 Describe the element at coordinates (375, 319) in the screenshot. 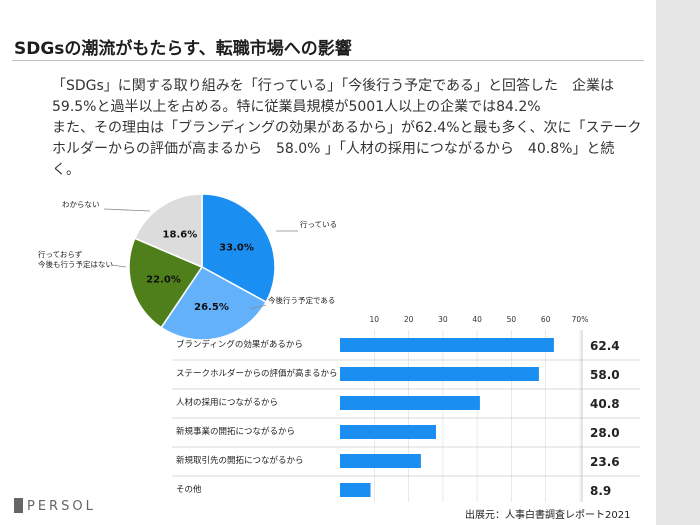

I see `bar-axis-tick-label: 10` at that location.